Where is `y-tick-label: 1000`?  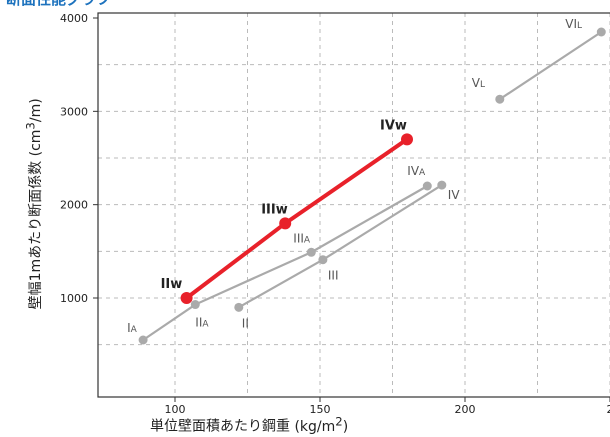 y-tick-label: 1000 is located at coordinates (74, 298).